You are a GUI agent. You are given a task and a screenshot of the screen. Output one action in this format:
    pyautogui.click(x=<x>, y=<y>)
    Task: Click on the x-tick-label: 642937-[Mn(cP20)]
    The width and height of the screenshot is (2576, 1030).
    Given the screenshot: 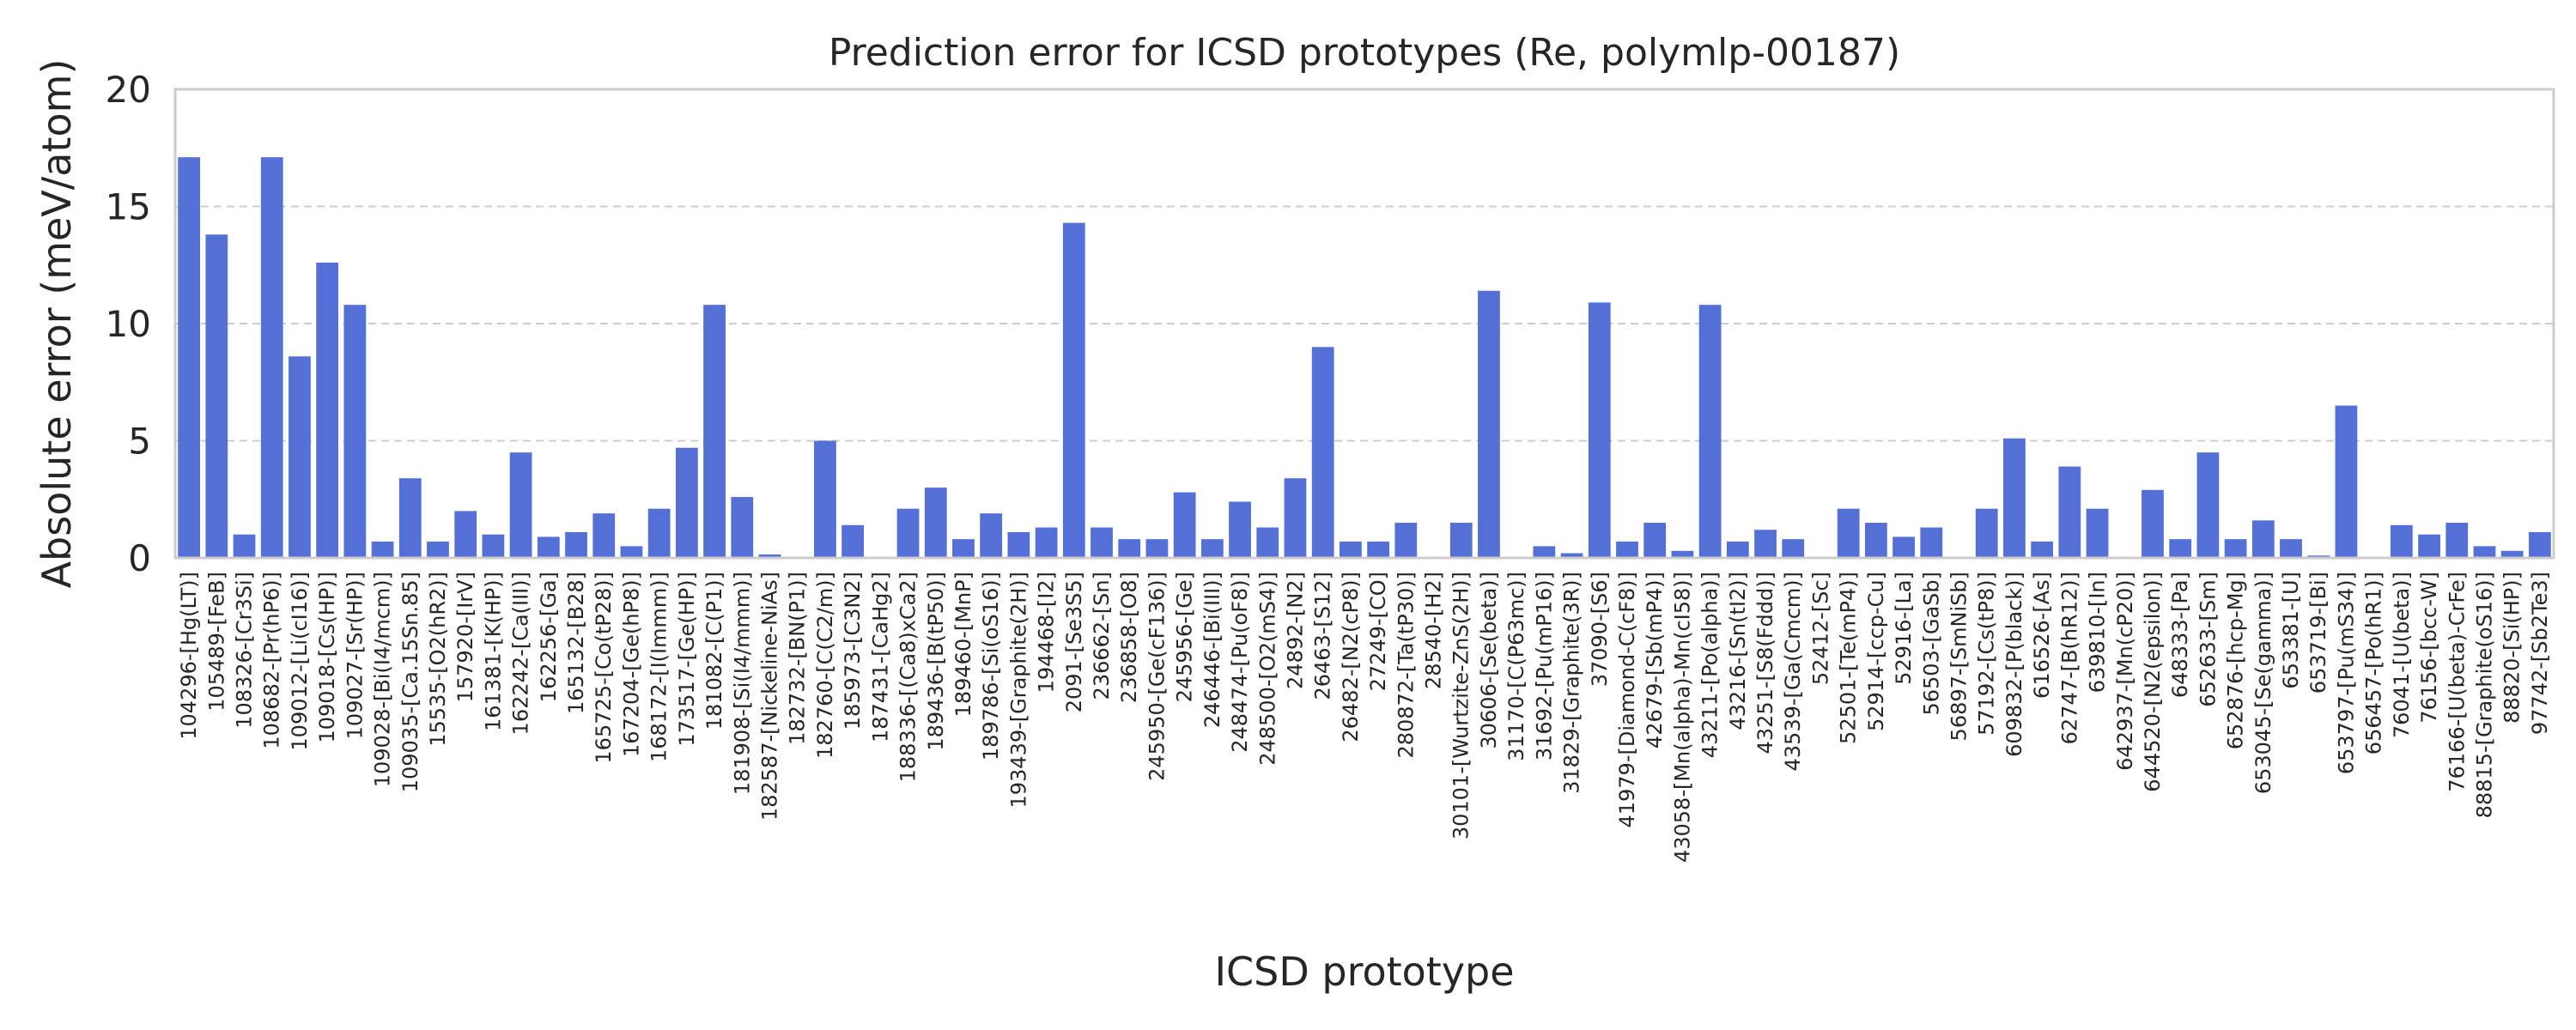 What is the action you would take?
    pyautogui.click(x=2125, y=671)
    